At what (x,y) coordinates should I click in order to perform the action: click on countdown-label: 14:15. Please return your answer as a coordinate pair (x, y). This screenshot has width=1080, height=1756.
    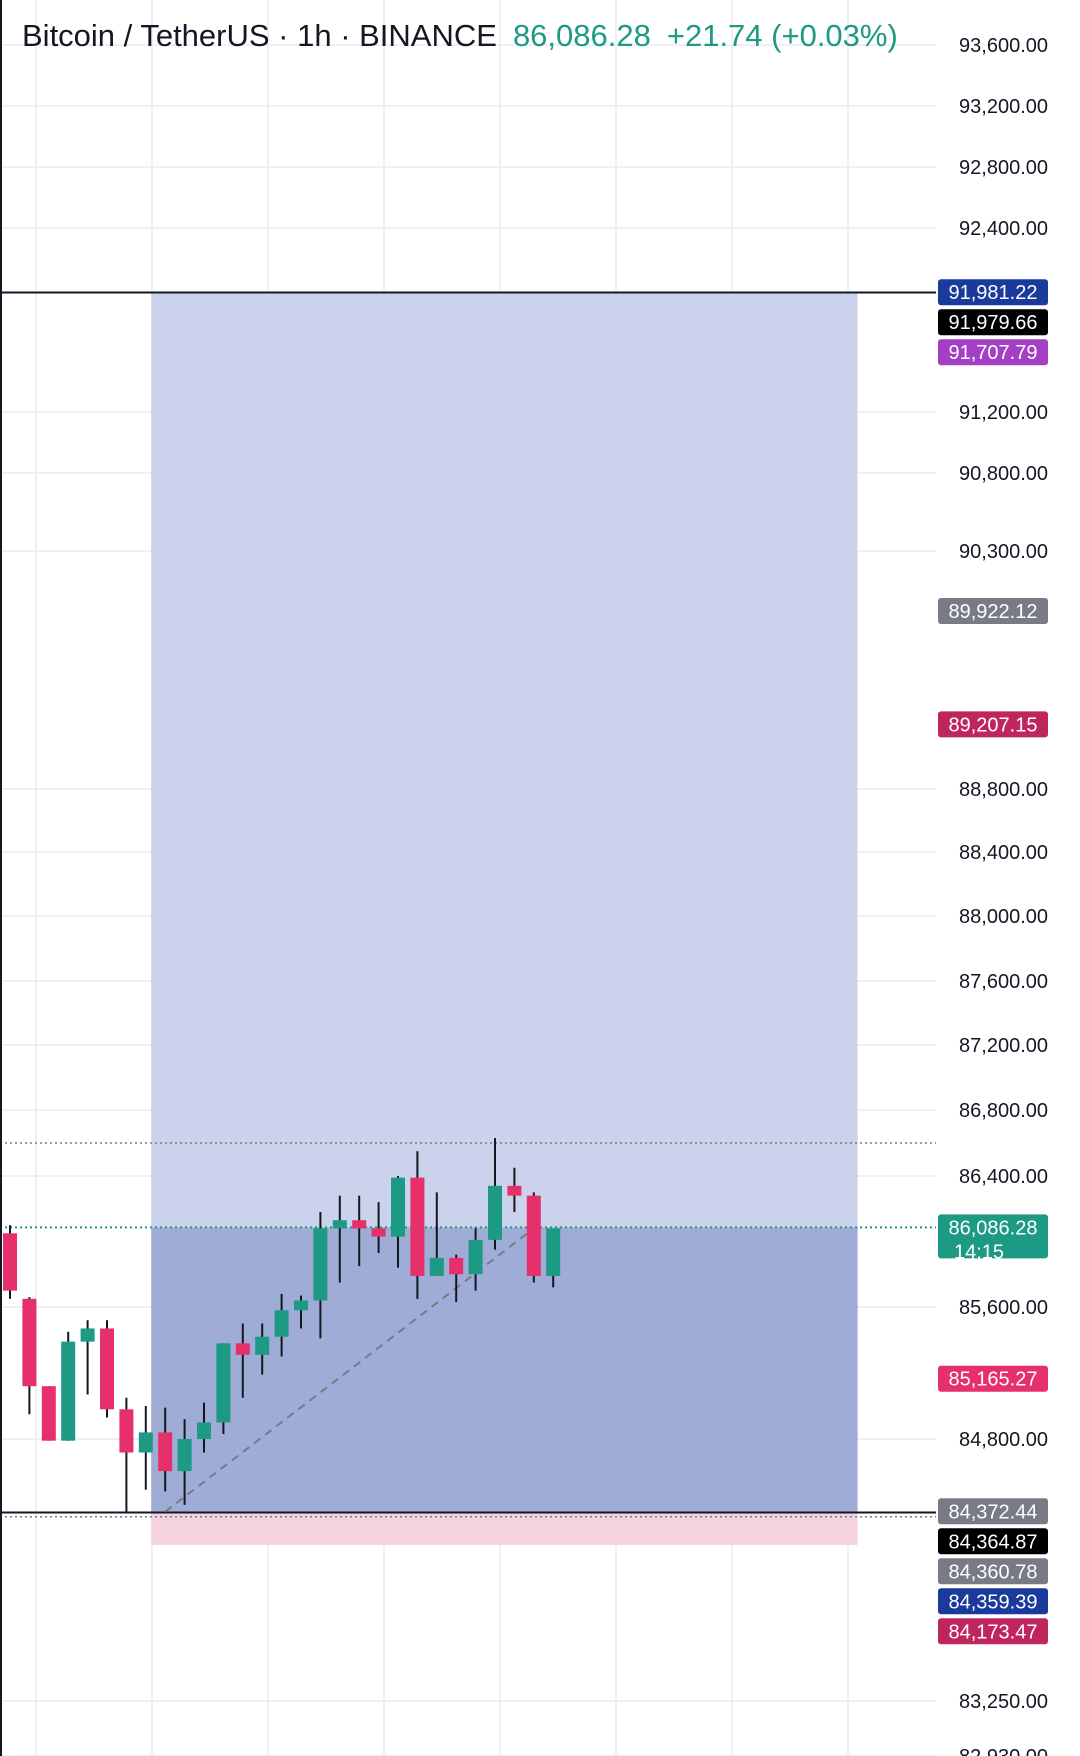
    Looking at the image, I should click on (979, 1252).